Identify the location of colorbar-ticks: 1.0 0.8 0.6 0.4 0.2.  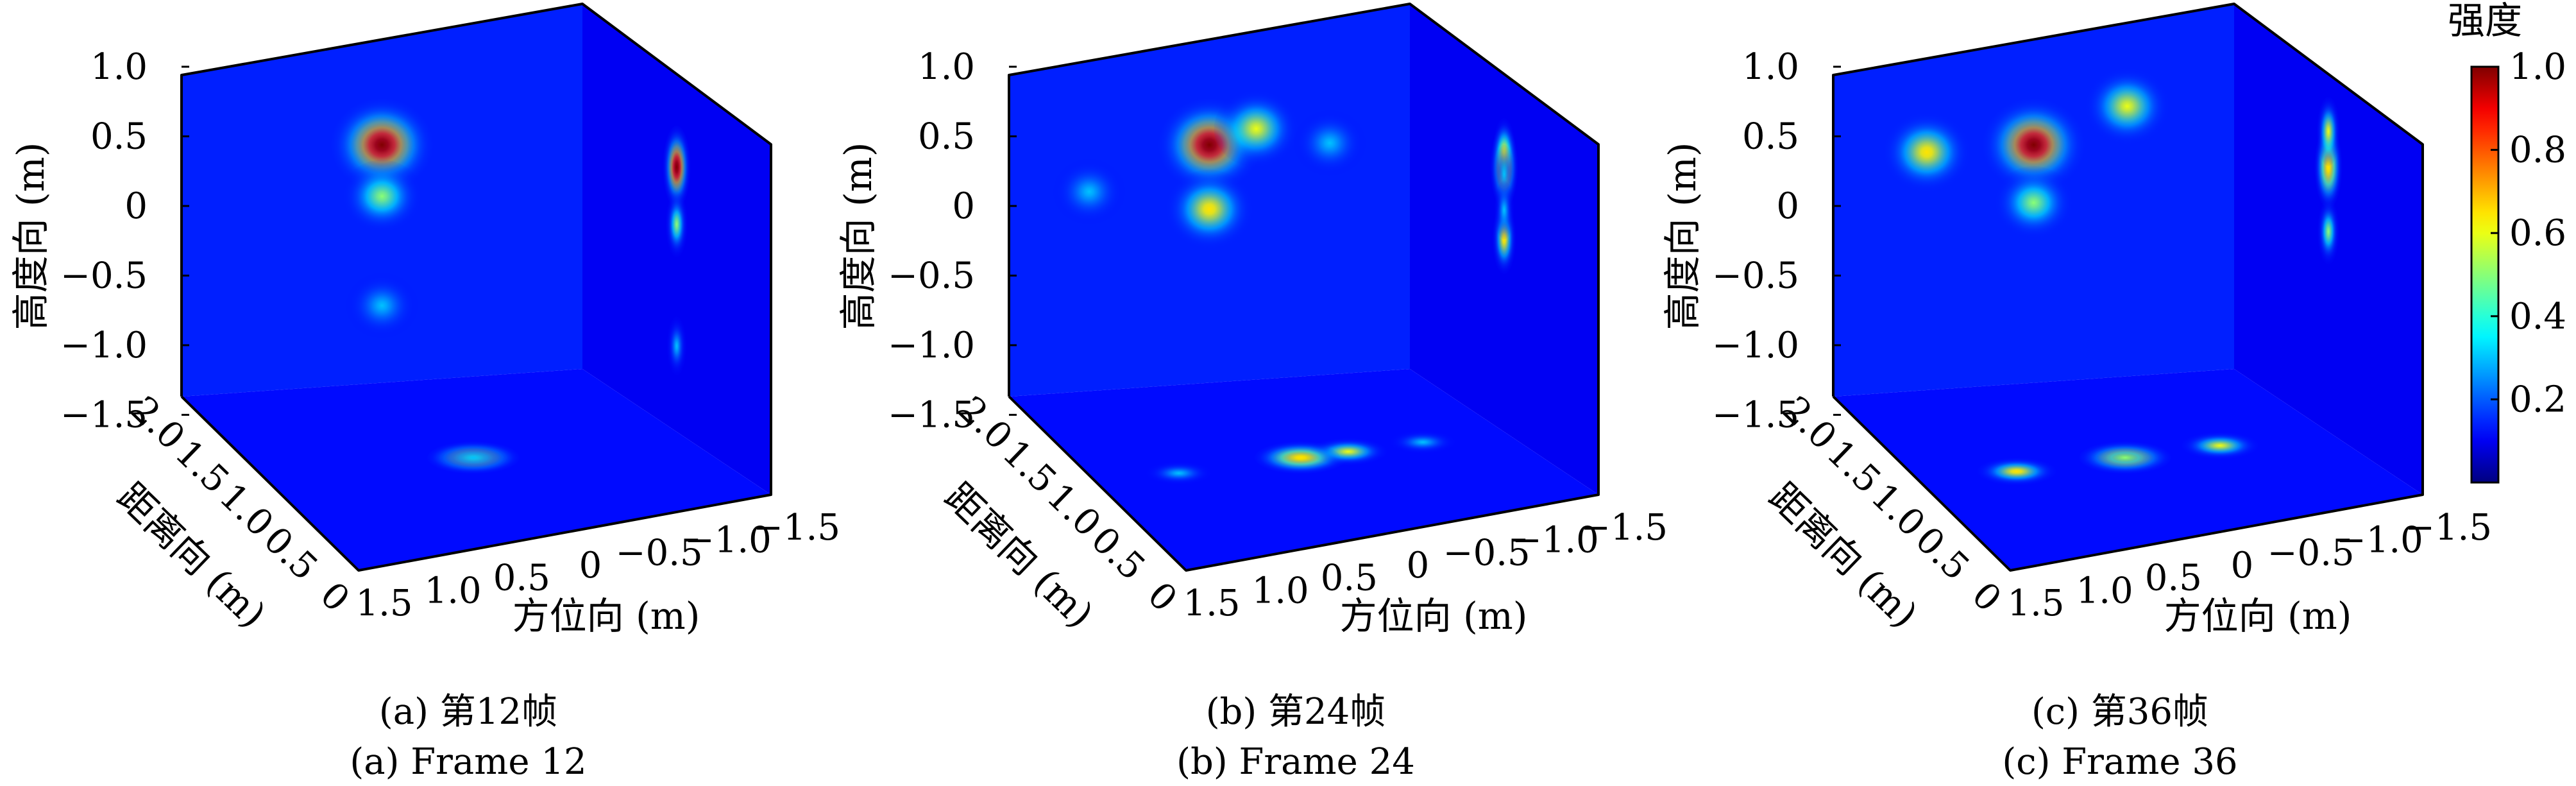
(2528, 233).